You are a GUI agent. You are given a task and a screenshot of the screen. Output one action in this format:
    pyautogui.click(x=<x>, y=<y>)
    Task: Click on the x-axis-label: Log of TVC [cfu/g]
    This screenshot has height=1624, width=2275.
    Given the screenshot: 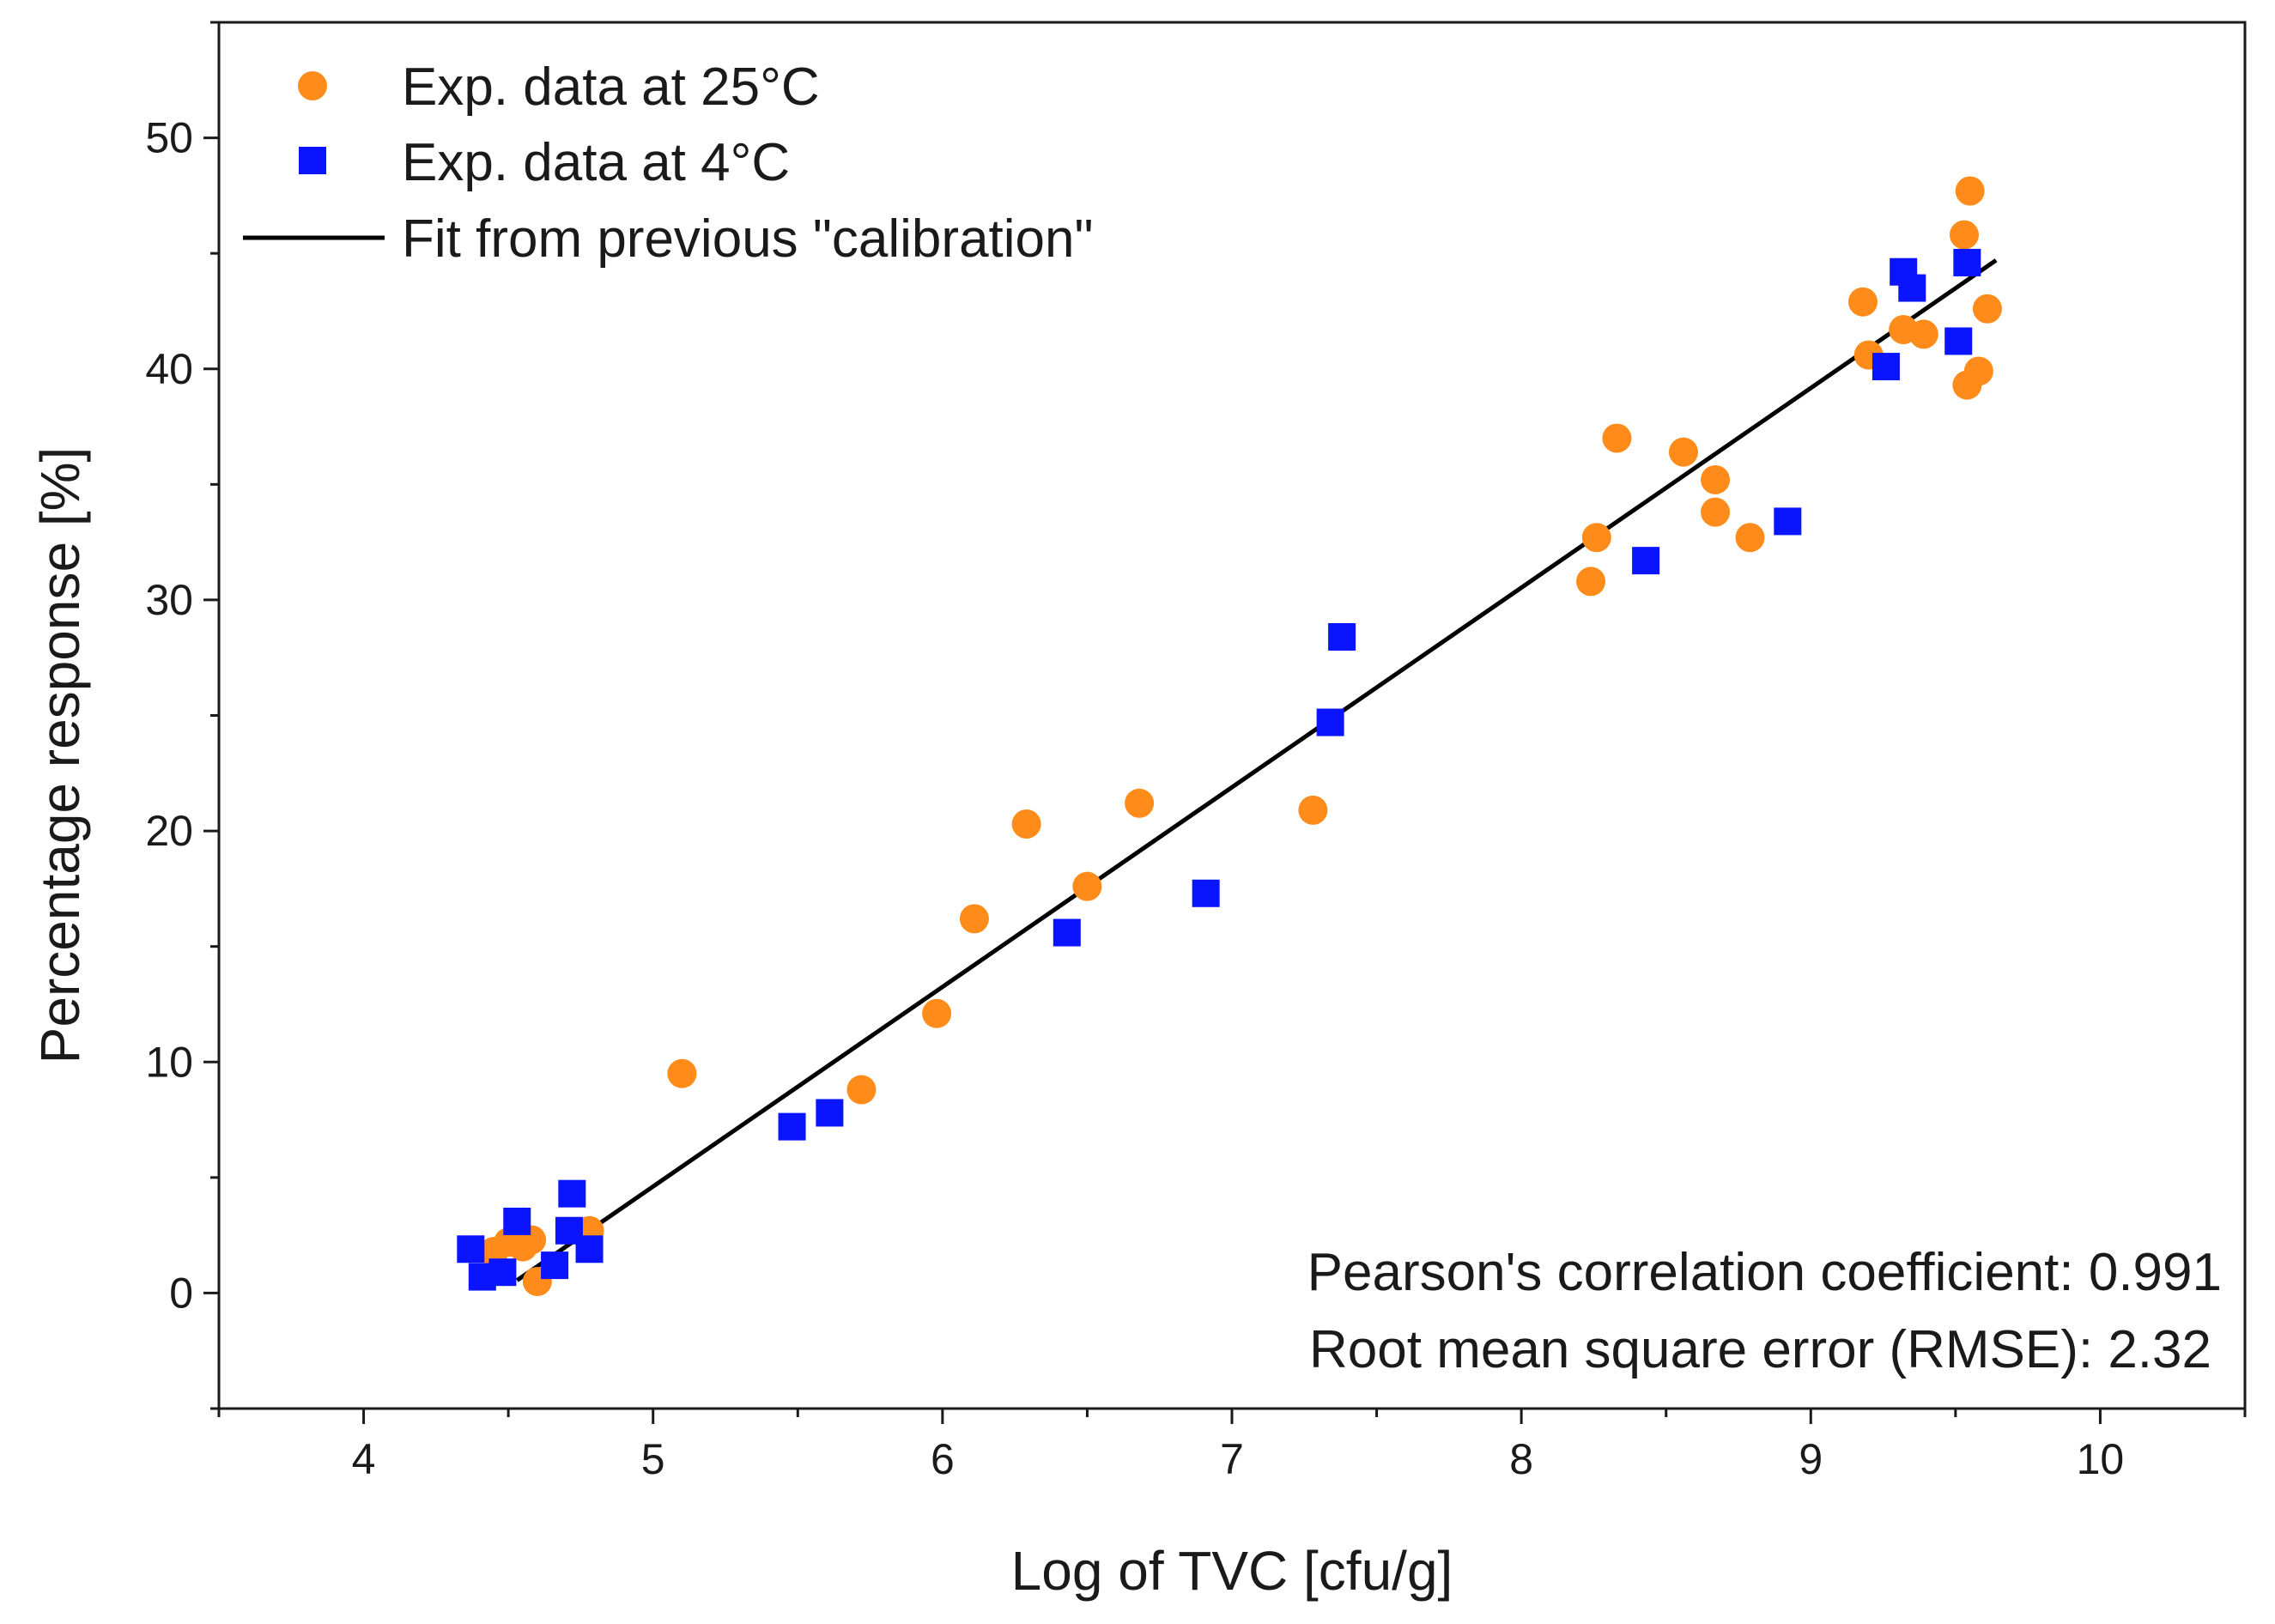 What is the action you would take?
    pyautogui.click(x=1232, y=1571)
    